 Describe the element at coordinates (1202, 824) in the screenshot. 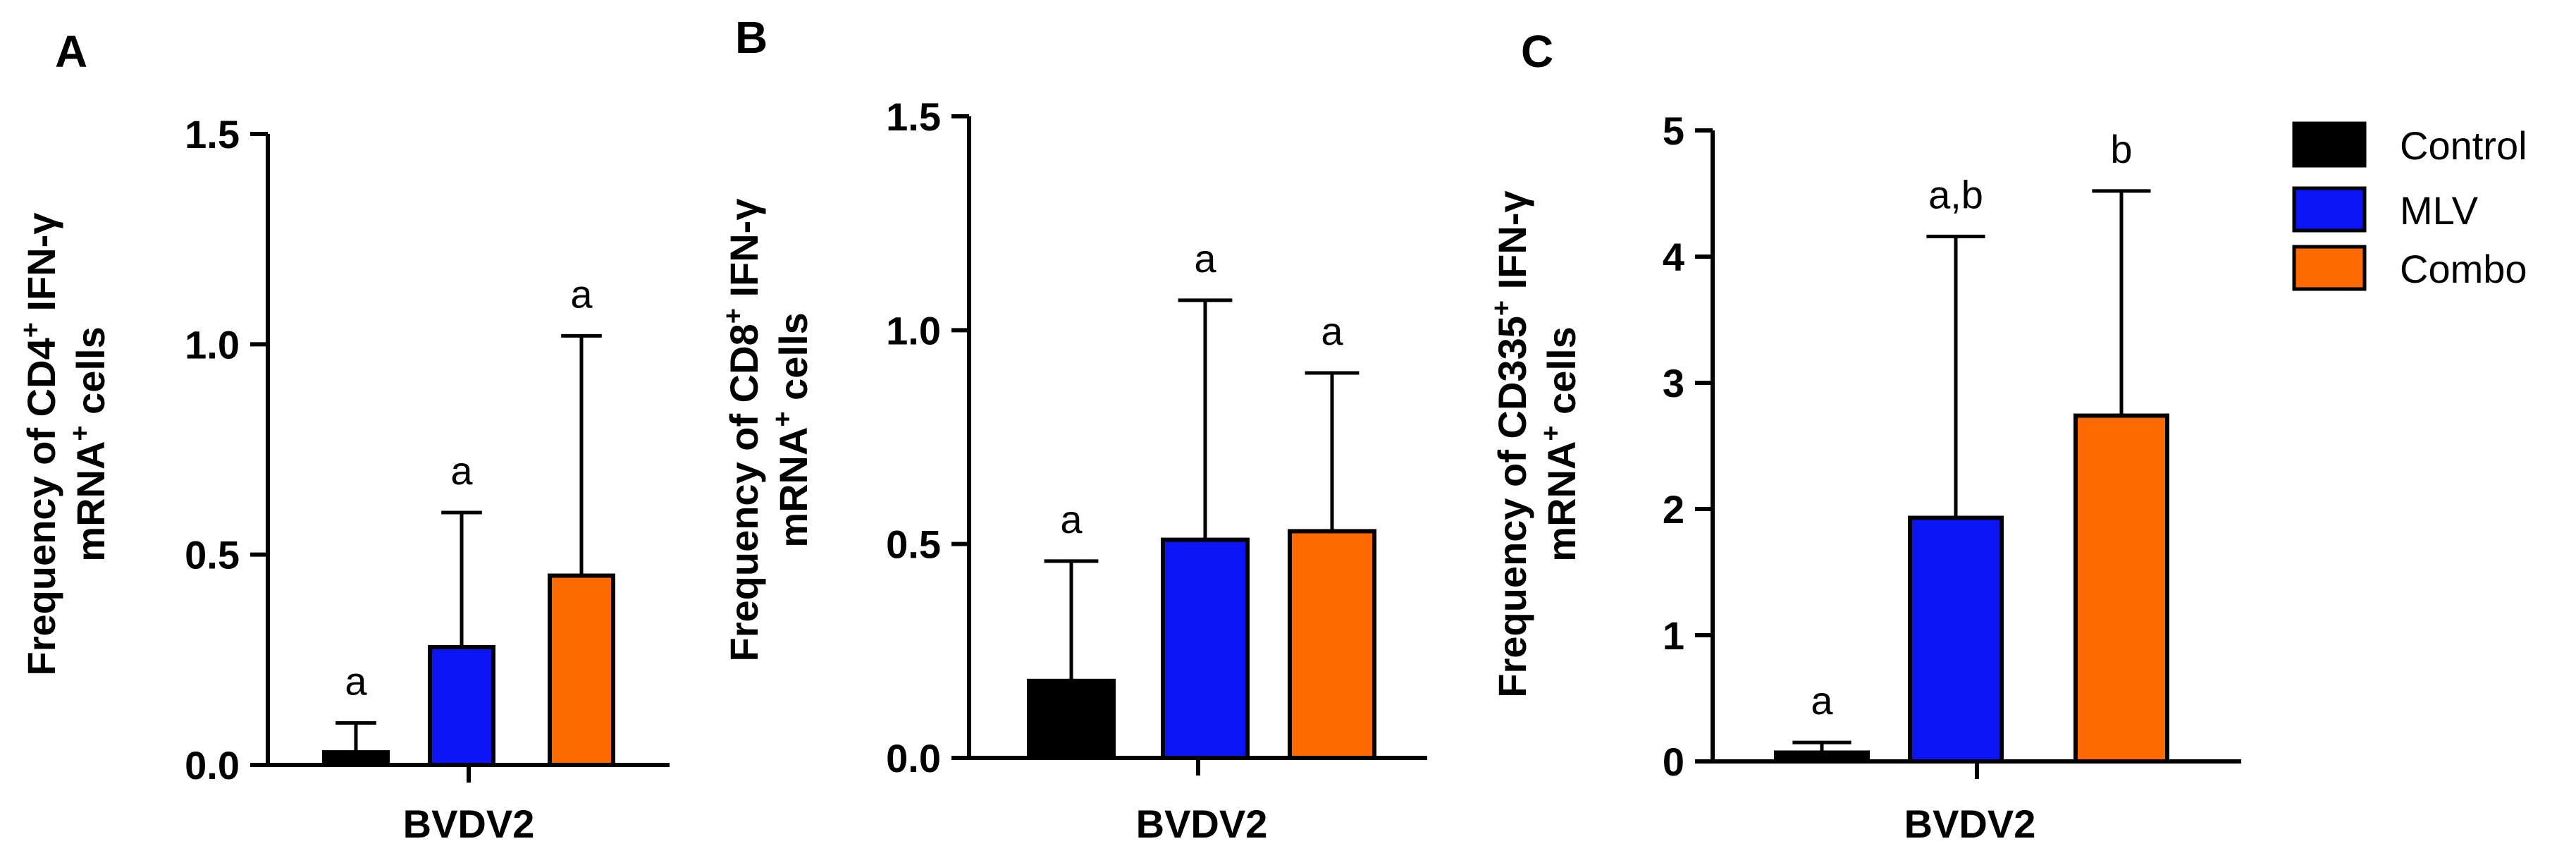

I see `x-axis-label-b: BVDV2` at that location.